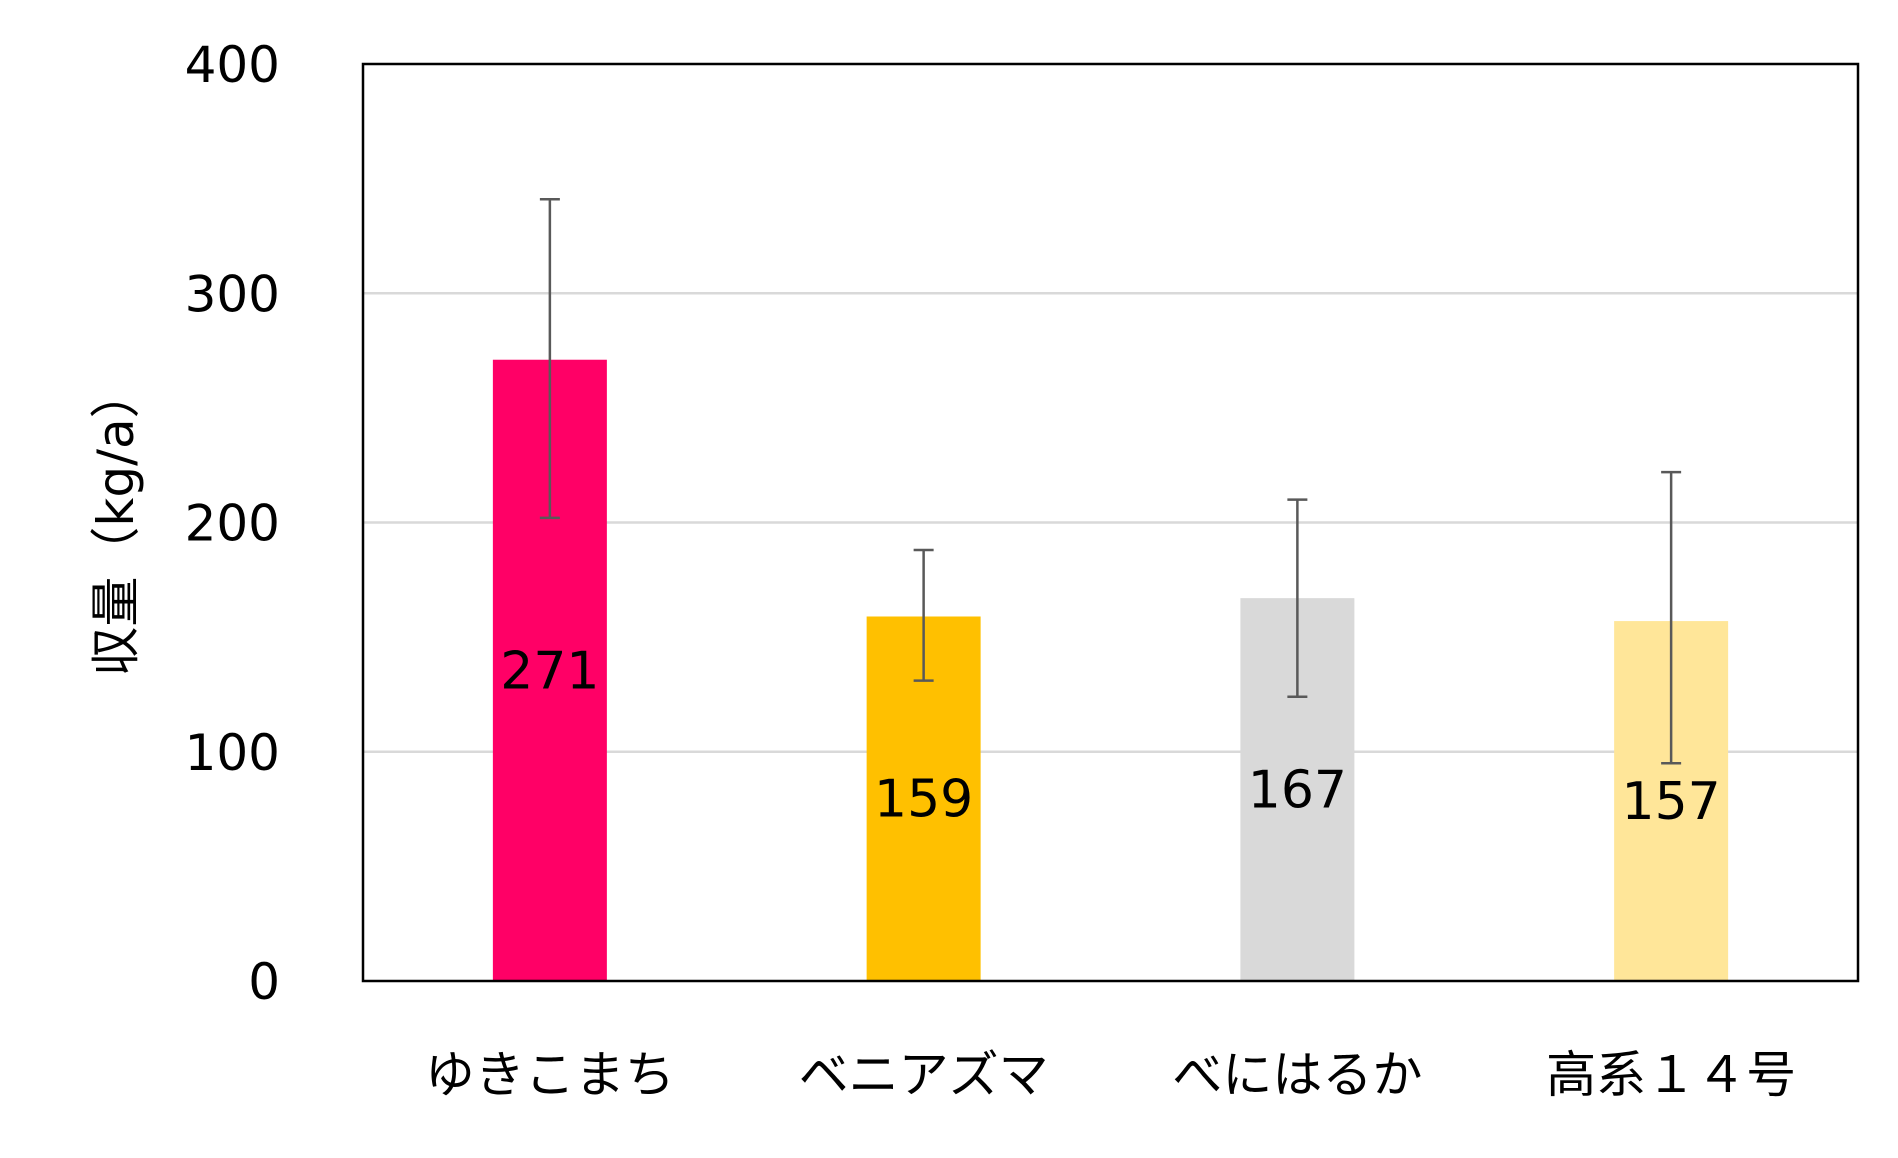  Describe the element at coordinates (232, 65) in the screenshot. I see `y-tick-label: 400` at that location.